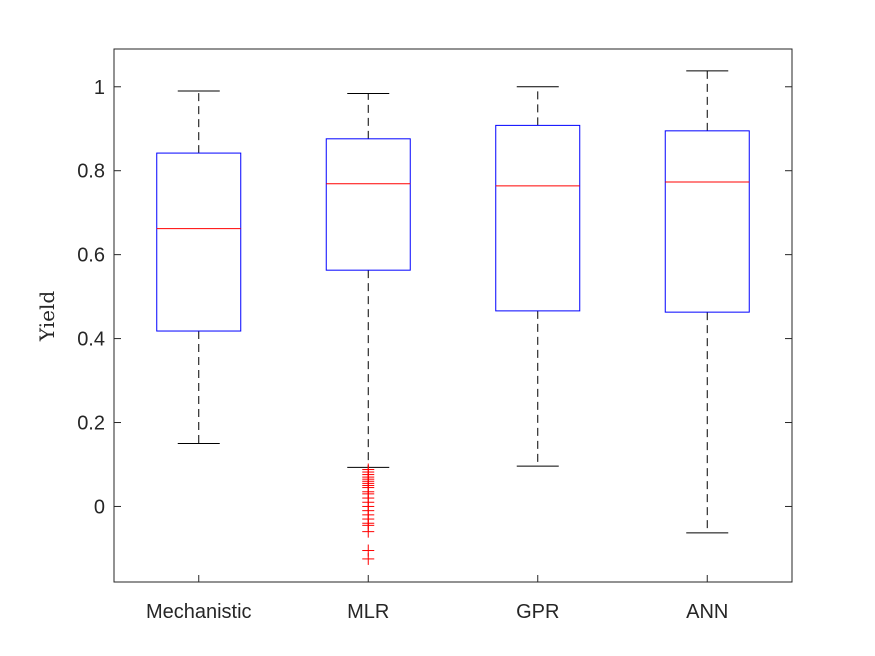  I want to click on y-tick-label: 0.4, so click(91, 340).